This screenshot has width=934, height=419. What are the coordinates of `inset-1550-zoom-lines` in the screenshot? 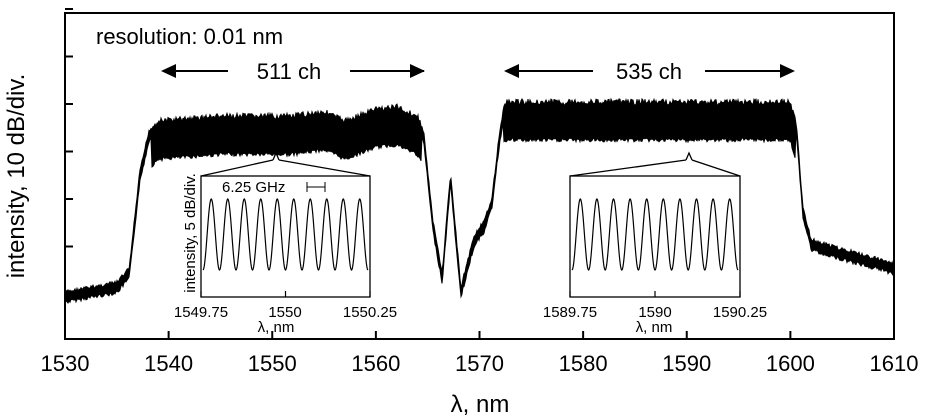 It's located at (276, 156).